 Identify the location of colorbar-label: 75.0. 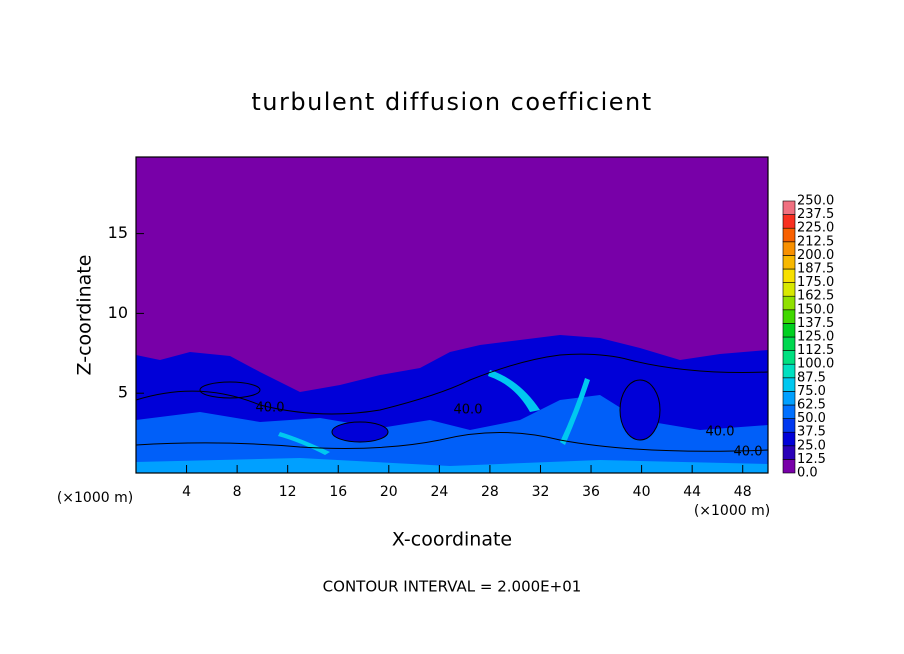
(811, 391).